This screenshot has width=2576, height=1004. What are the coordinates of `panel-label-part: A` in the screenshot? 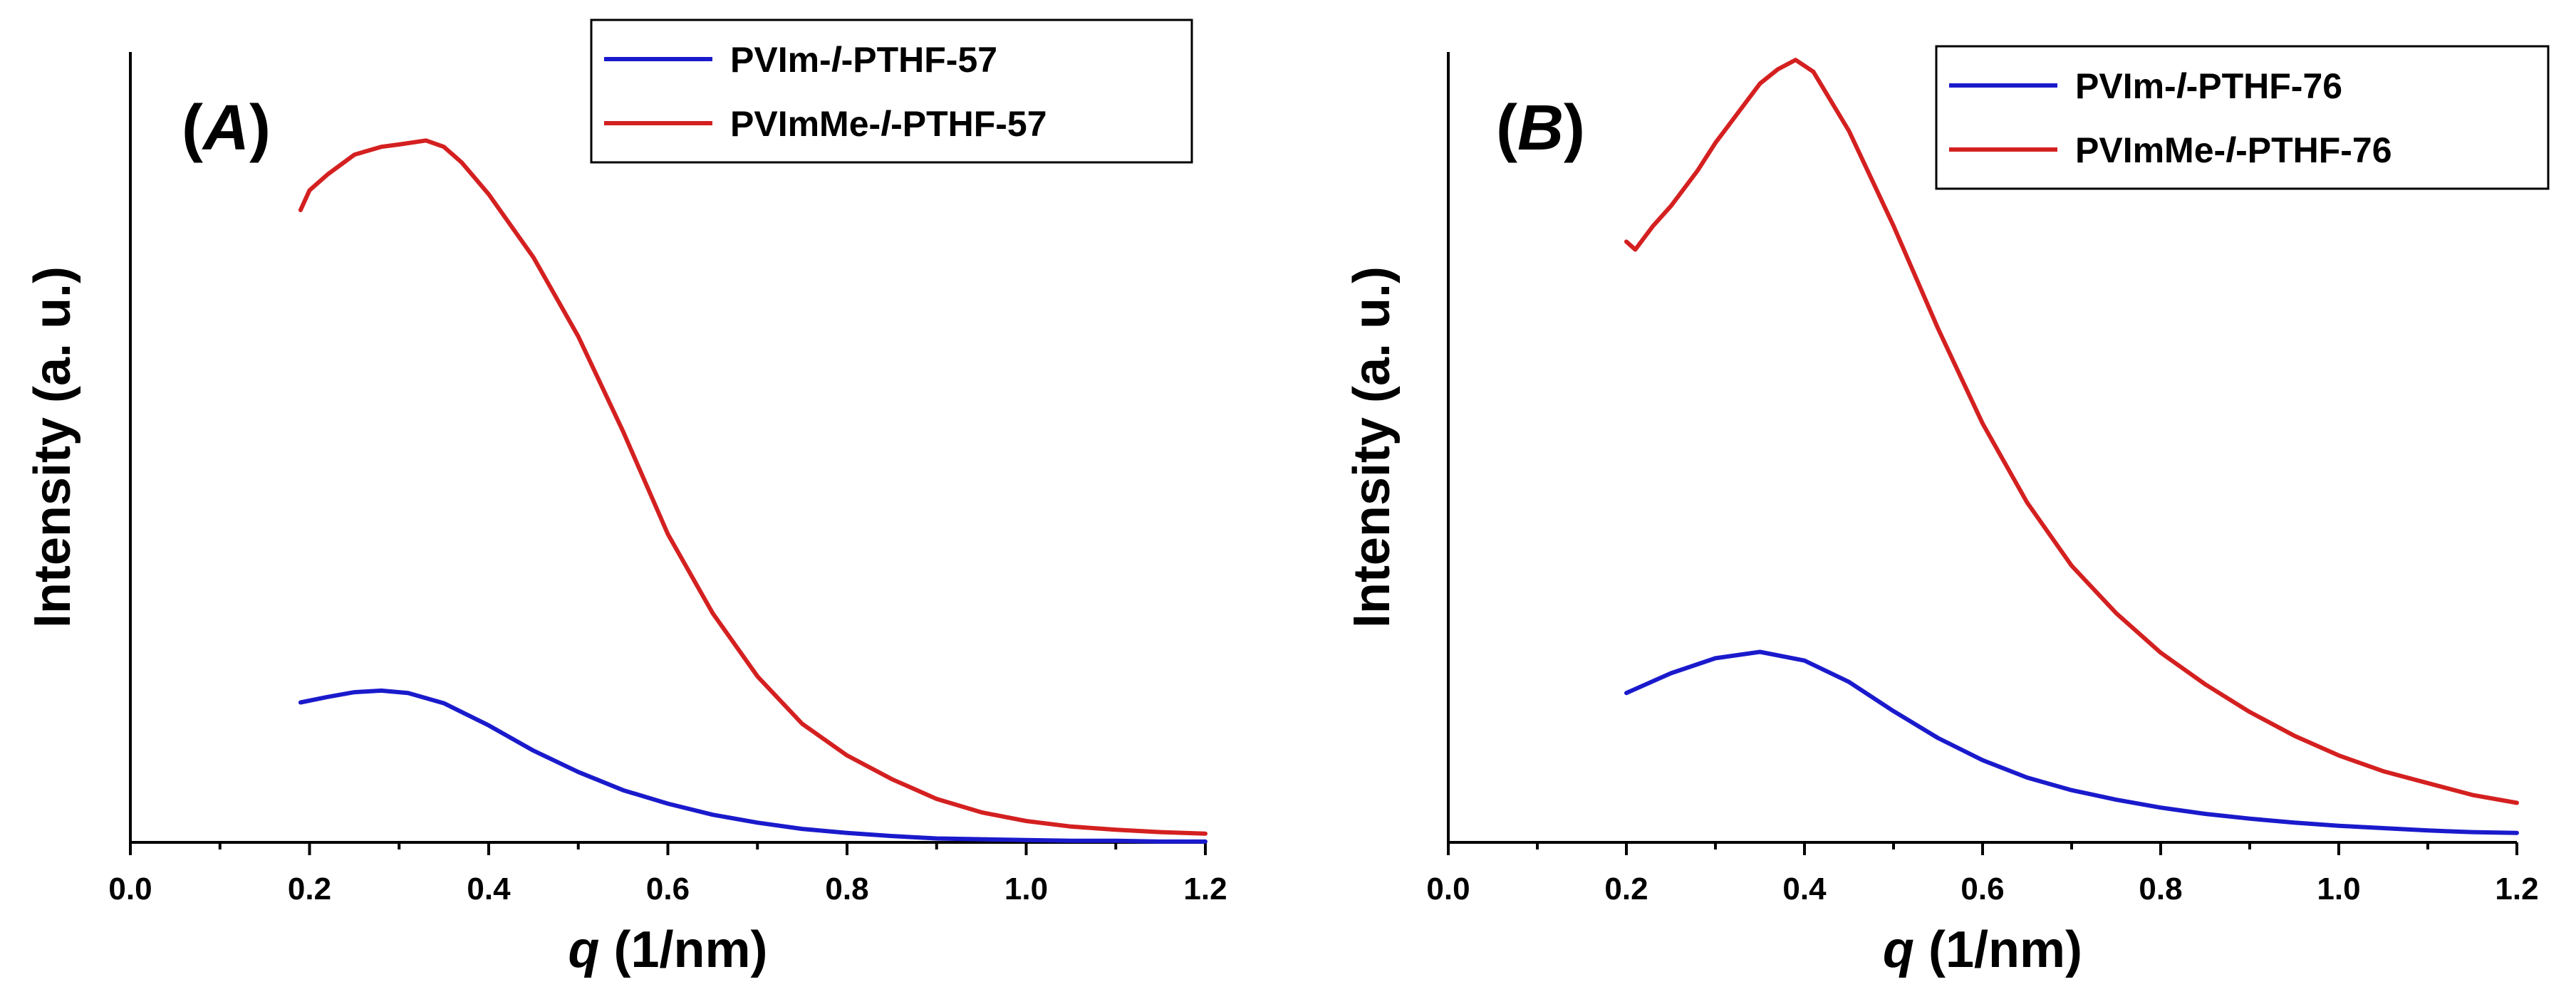 It's located at (225, 128).